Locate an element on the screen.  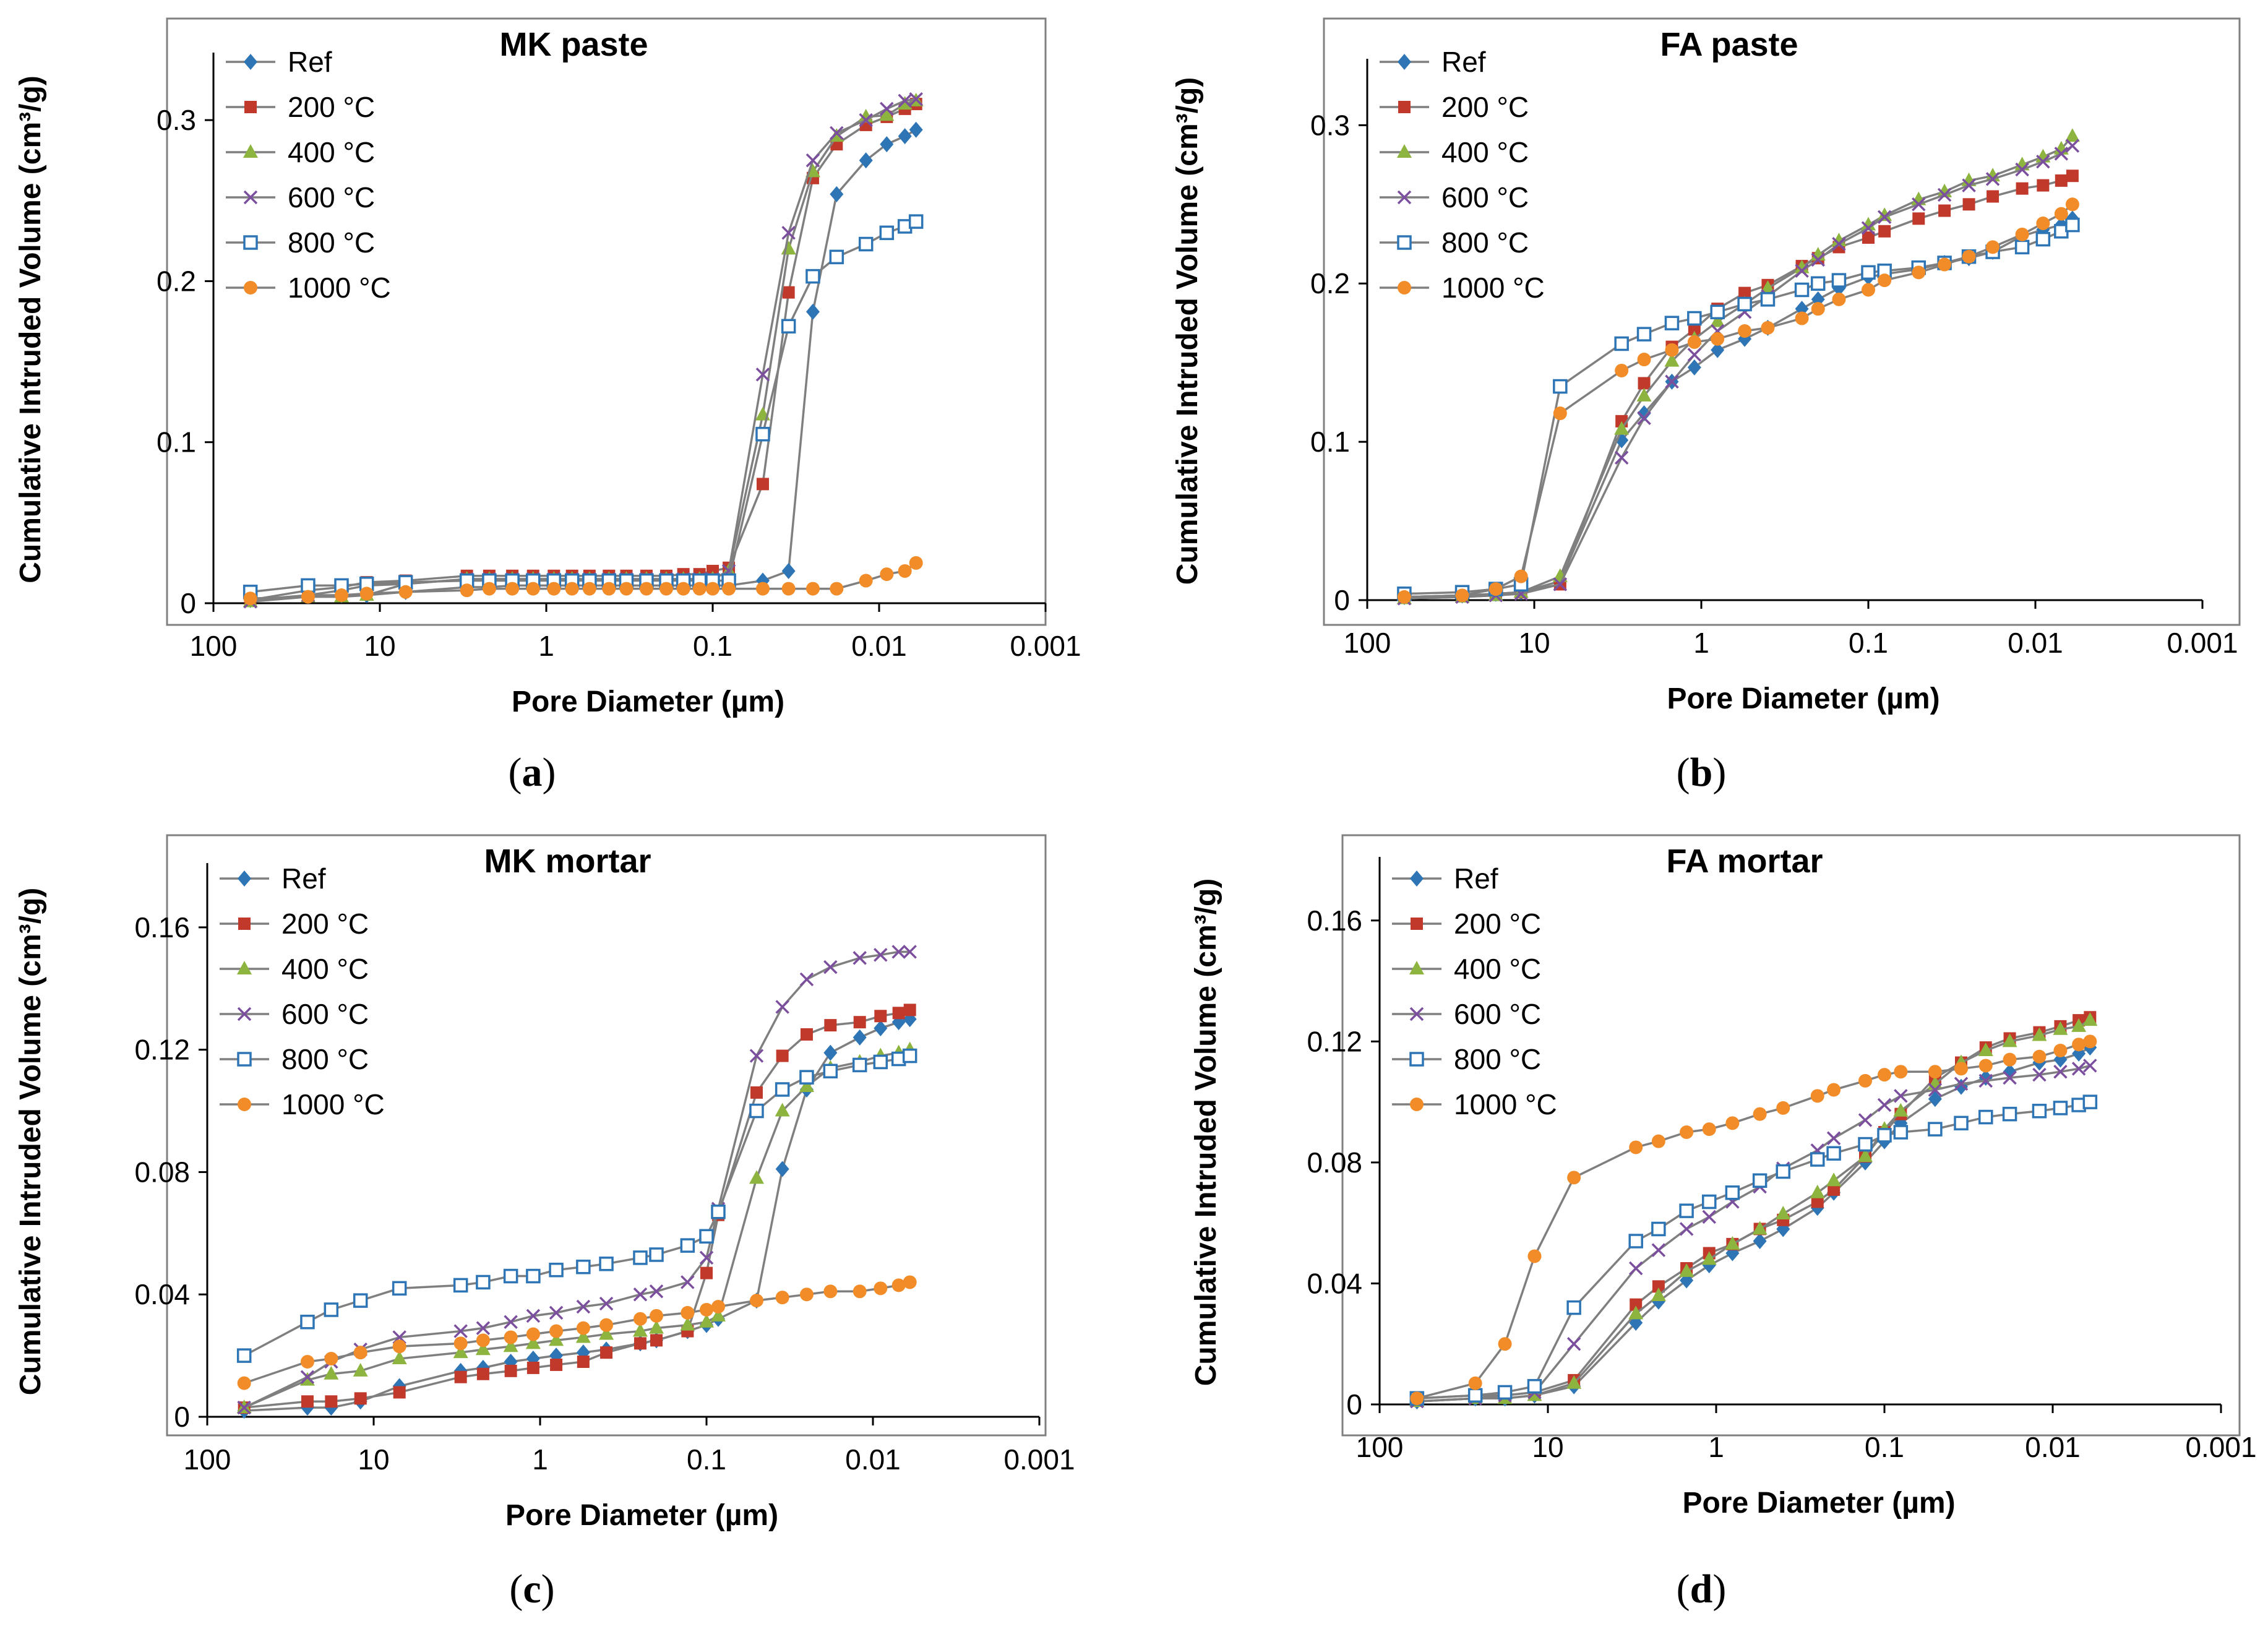
y-axis-title: Cumulative Intruded Volume (cm³/g) is located at coordinates (1206, 1132).